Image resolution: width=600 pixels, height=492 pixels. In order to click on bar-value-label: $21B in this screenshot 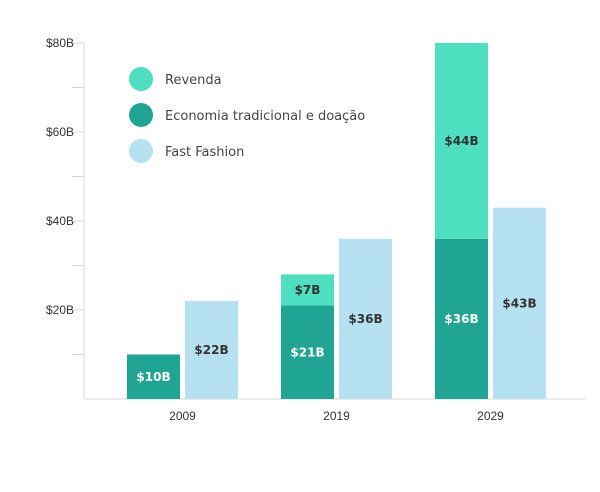, I will do `click(307, 352)`.